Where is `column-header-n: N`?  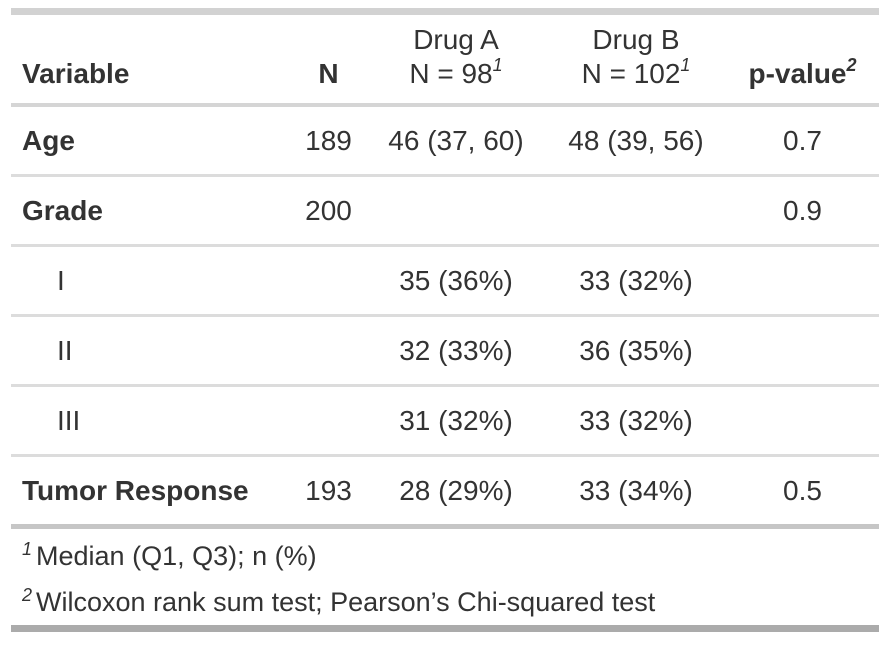 column-header-n: N is located at coordinates (328, 59).